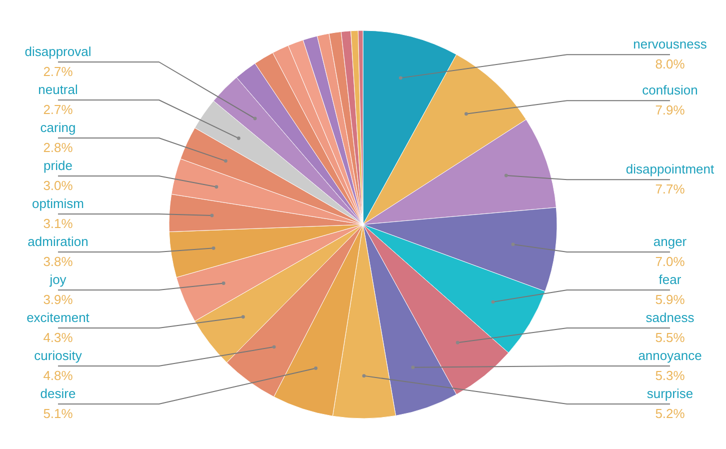 Image resolution: width=726 pixels, height=449 pixels. What do you see at coordinates (670, 110) in the screenshot?
I see `data-label: 7.9%` at bounding box center [670, 110].